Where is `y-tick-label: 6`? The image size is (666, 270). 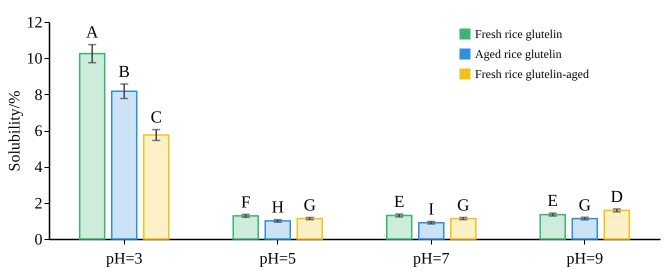 y-tick-label: 6 is located at coordinates (38, 131).